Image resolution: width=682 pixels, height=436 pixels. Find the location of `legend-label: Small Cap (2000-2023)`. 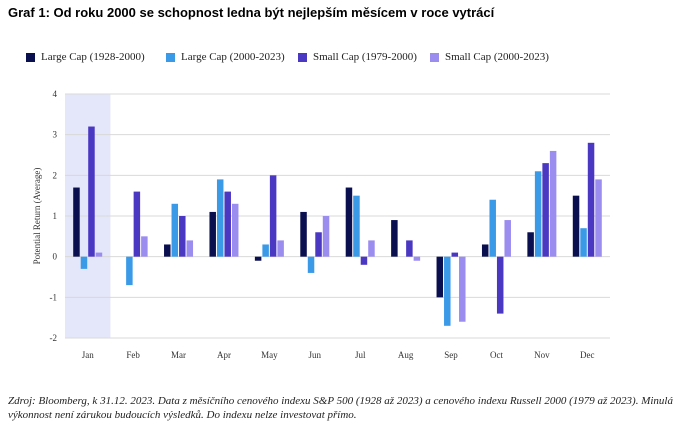

legend-label: Small Cap (2000-2023) is located at coordinates (497, 57).